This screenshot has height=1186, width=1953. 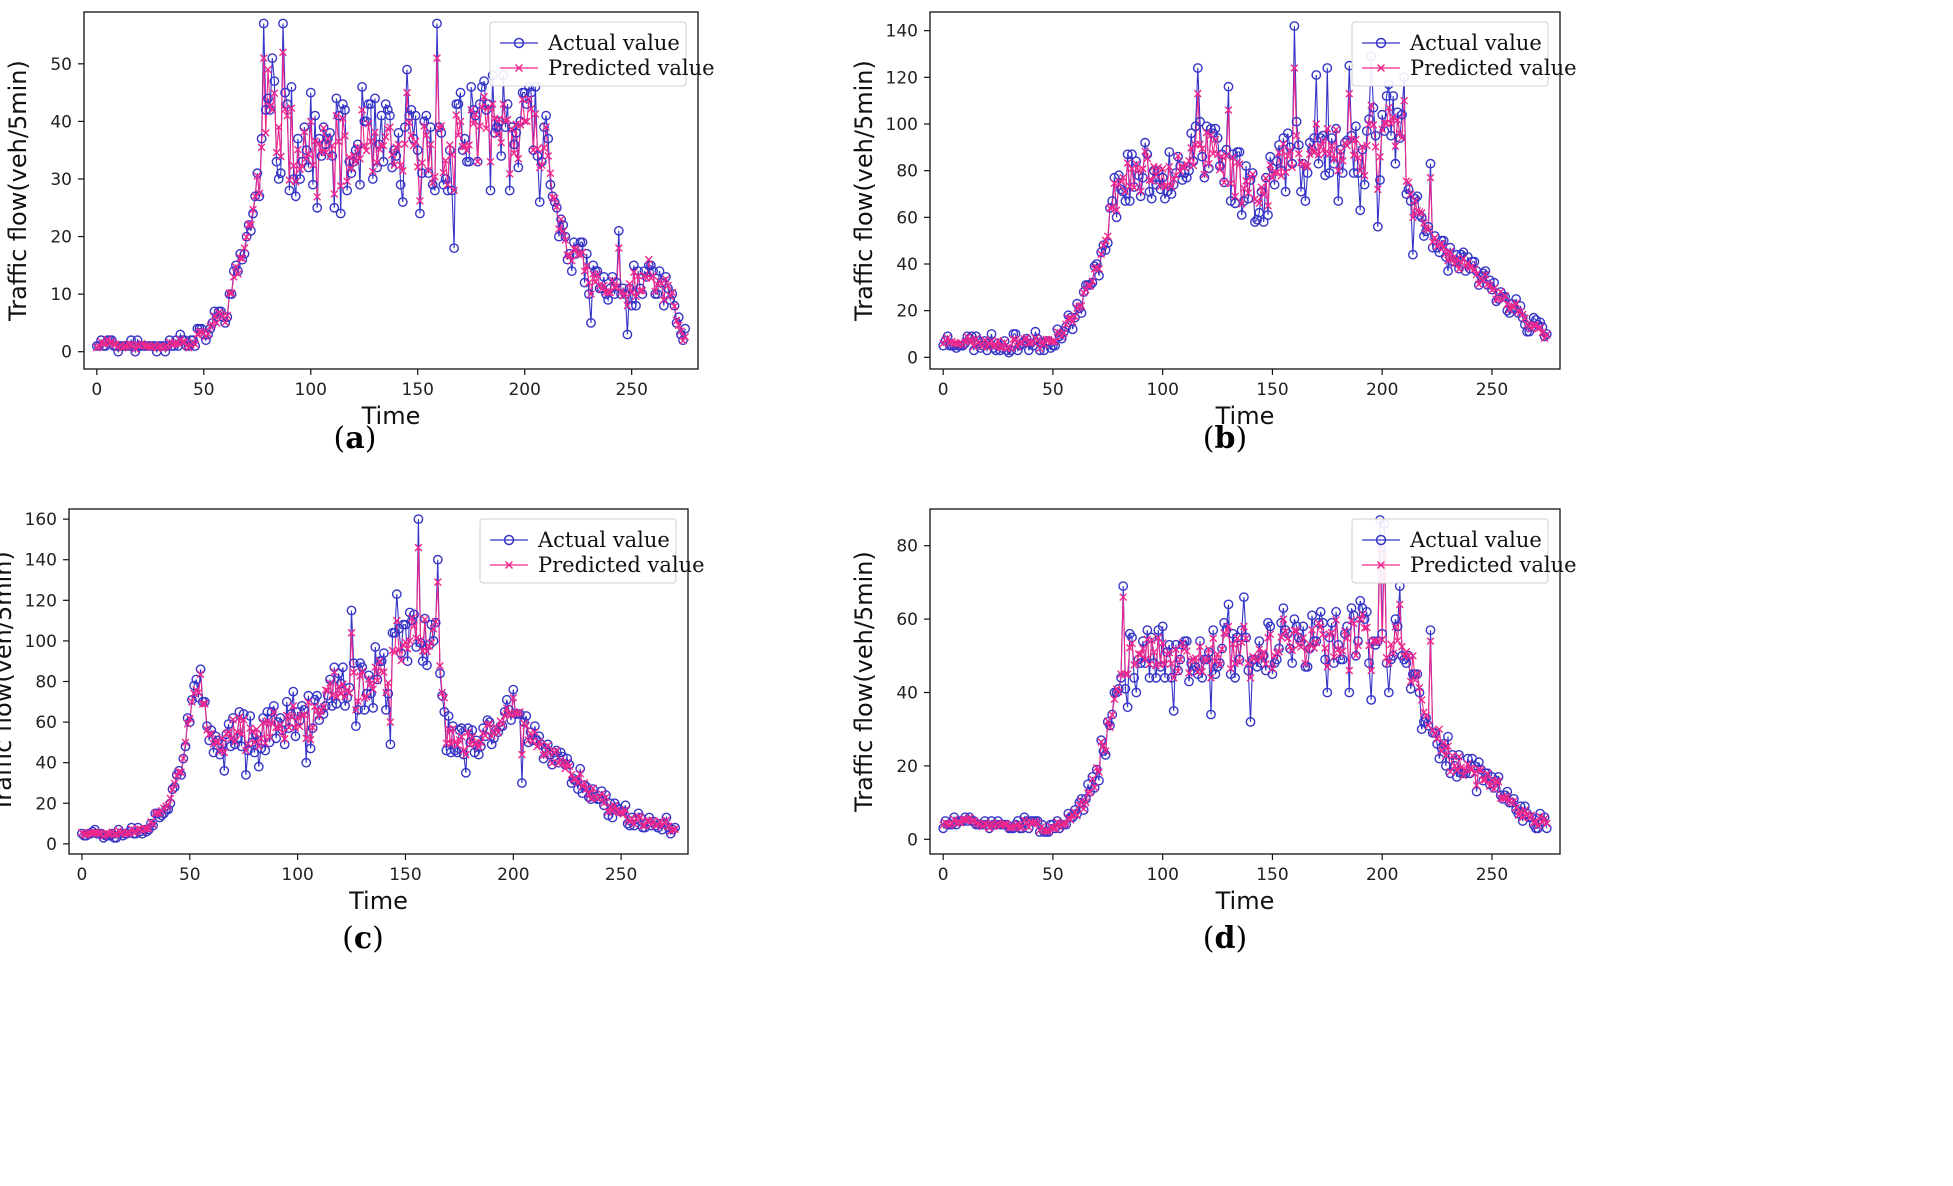 What do you see at coordinates (41, 561) in the screenshot?
I see `y-tick-label: 140` at bounding box center [41, 561].